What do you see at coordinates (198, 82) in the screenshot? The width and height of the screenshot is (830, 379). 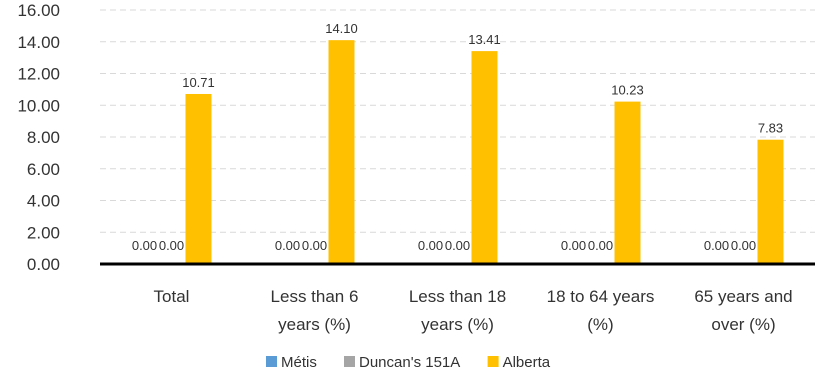 I see `data-label: 10.71` at bounding box center [198, 82].